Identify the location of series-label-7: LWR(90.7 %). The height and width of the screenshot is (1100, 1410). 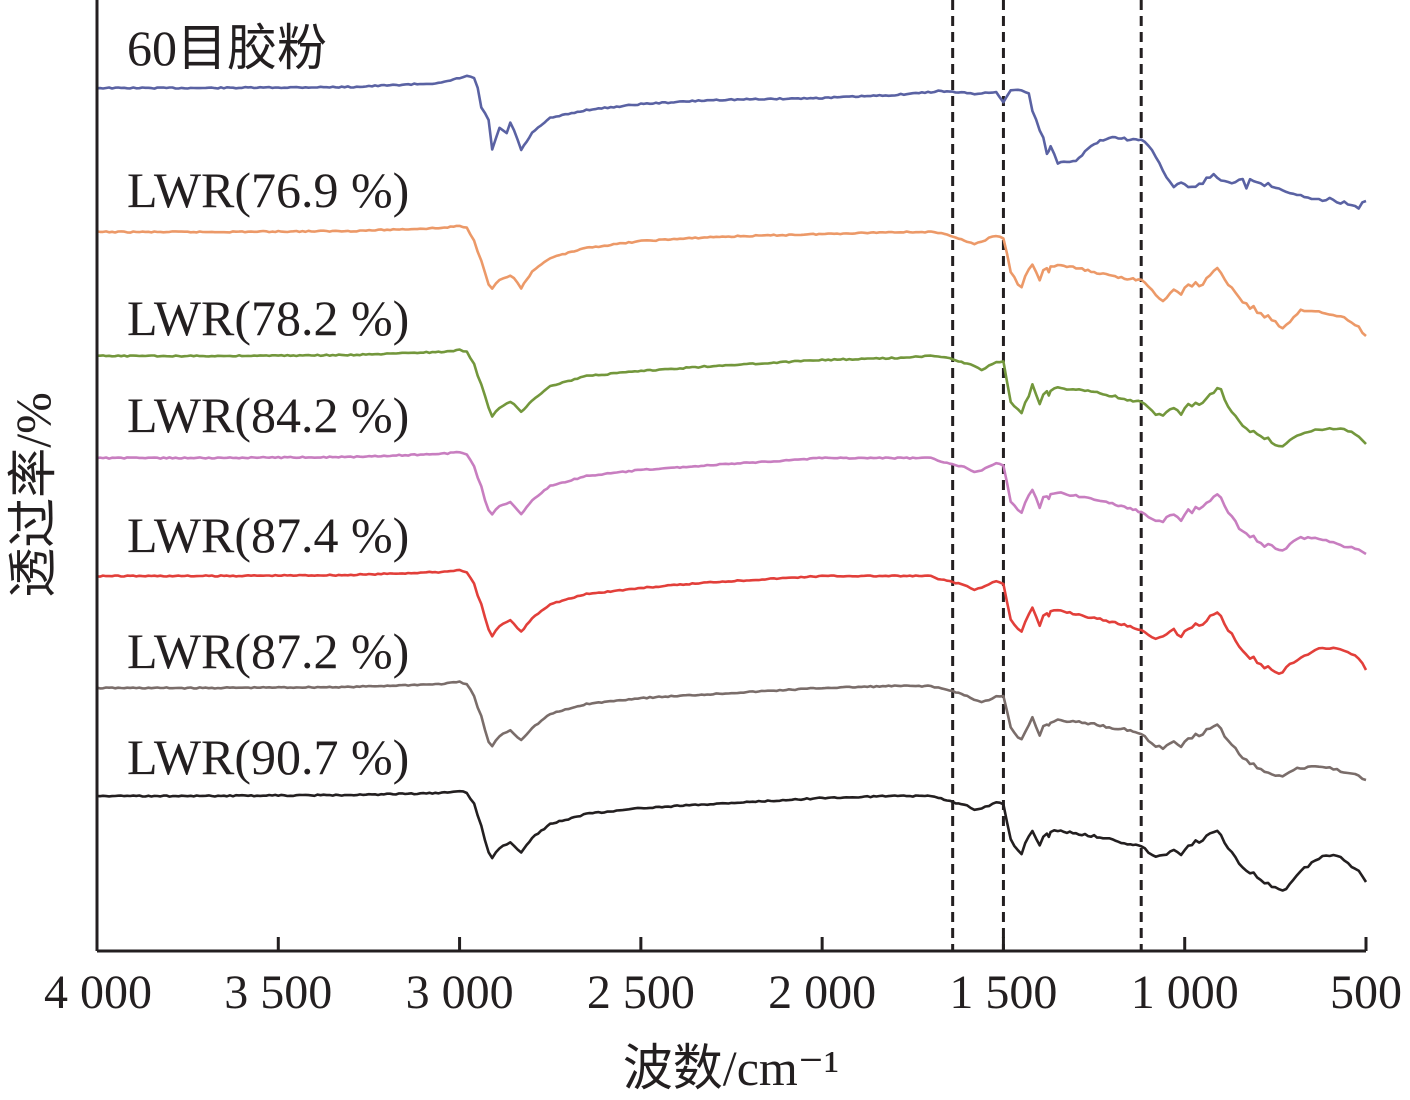
(268, 757).